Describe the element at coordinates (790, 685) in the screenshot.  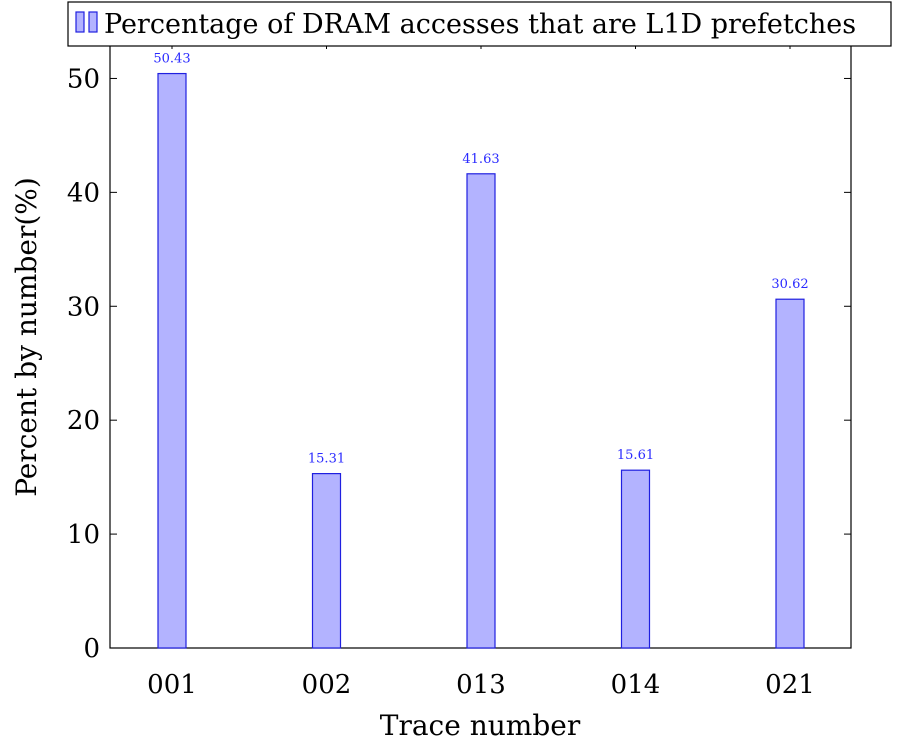
I see `x-tick-label: 021` at that location.